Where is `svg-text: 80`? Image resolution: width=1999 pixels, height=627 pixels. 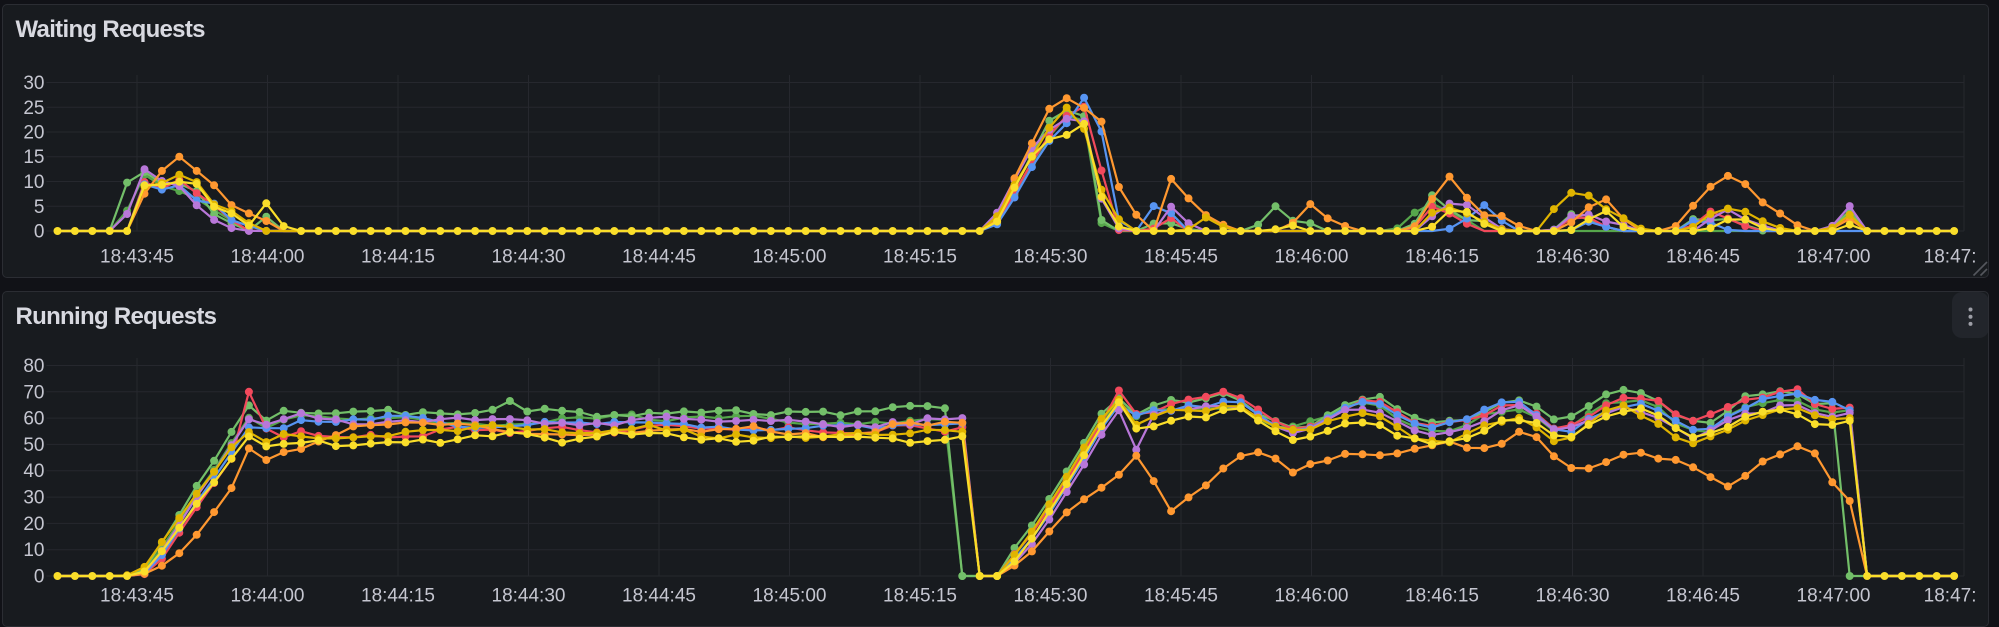 svg-text: 80 is located at coordinates (33, 366).